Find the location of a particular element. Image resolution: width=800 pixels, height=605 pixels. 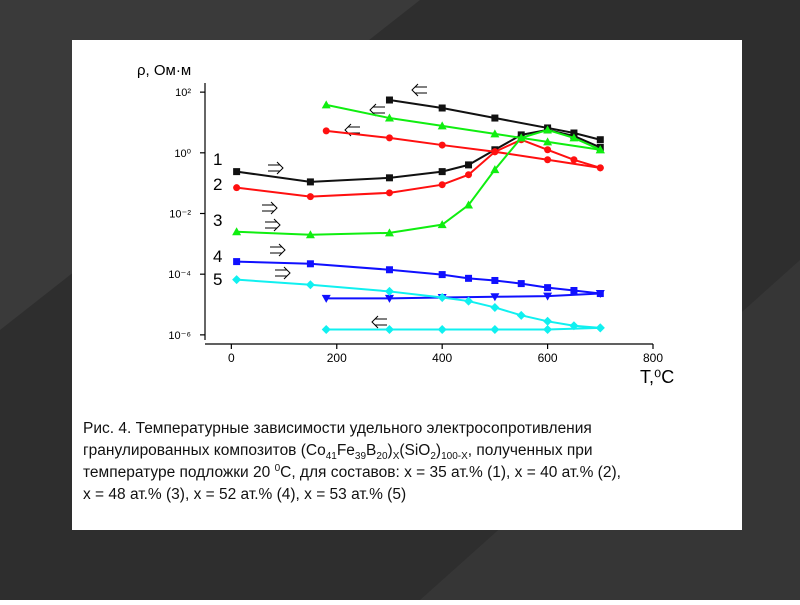

y-tick-label: 10⁰ is located at coordinates (182, 154).